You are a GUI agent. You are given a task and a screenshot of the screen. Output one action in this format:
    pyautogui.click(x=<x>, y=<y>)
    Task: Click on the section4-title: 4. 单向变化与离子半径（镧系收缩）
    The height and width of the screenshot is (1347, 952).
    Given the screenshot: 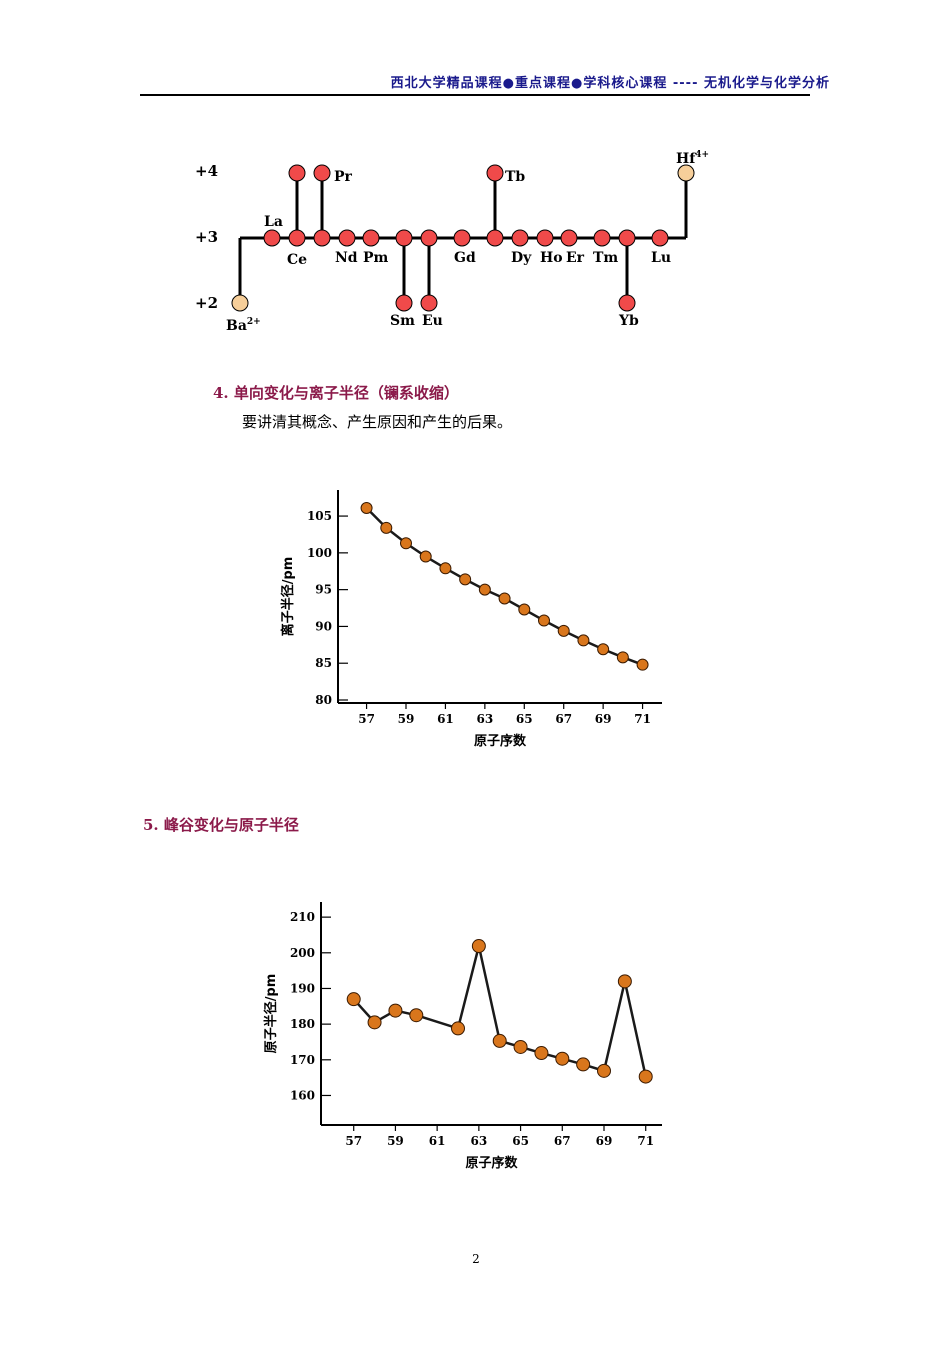 What is the action you would take?
    pyautogui.click(x=336, y=393)
    